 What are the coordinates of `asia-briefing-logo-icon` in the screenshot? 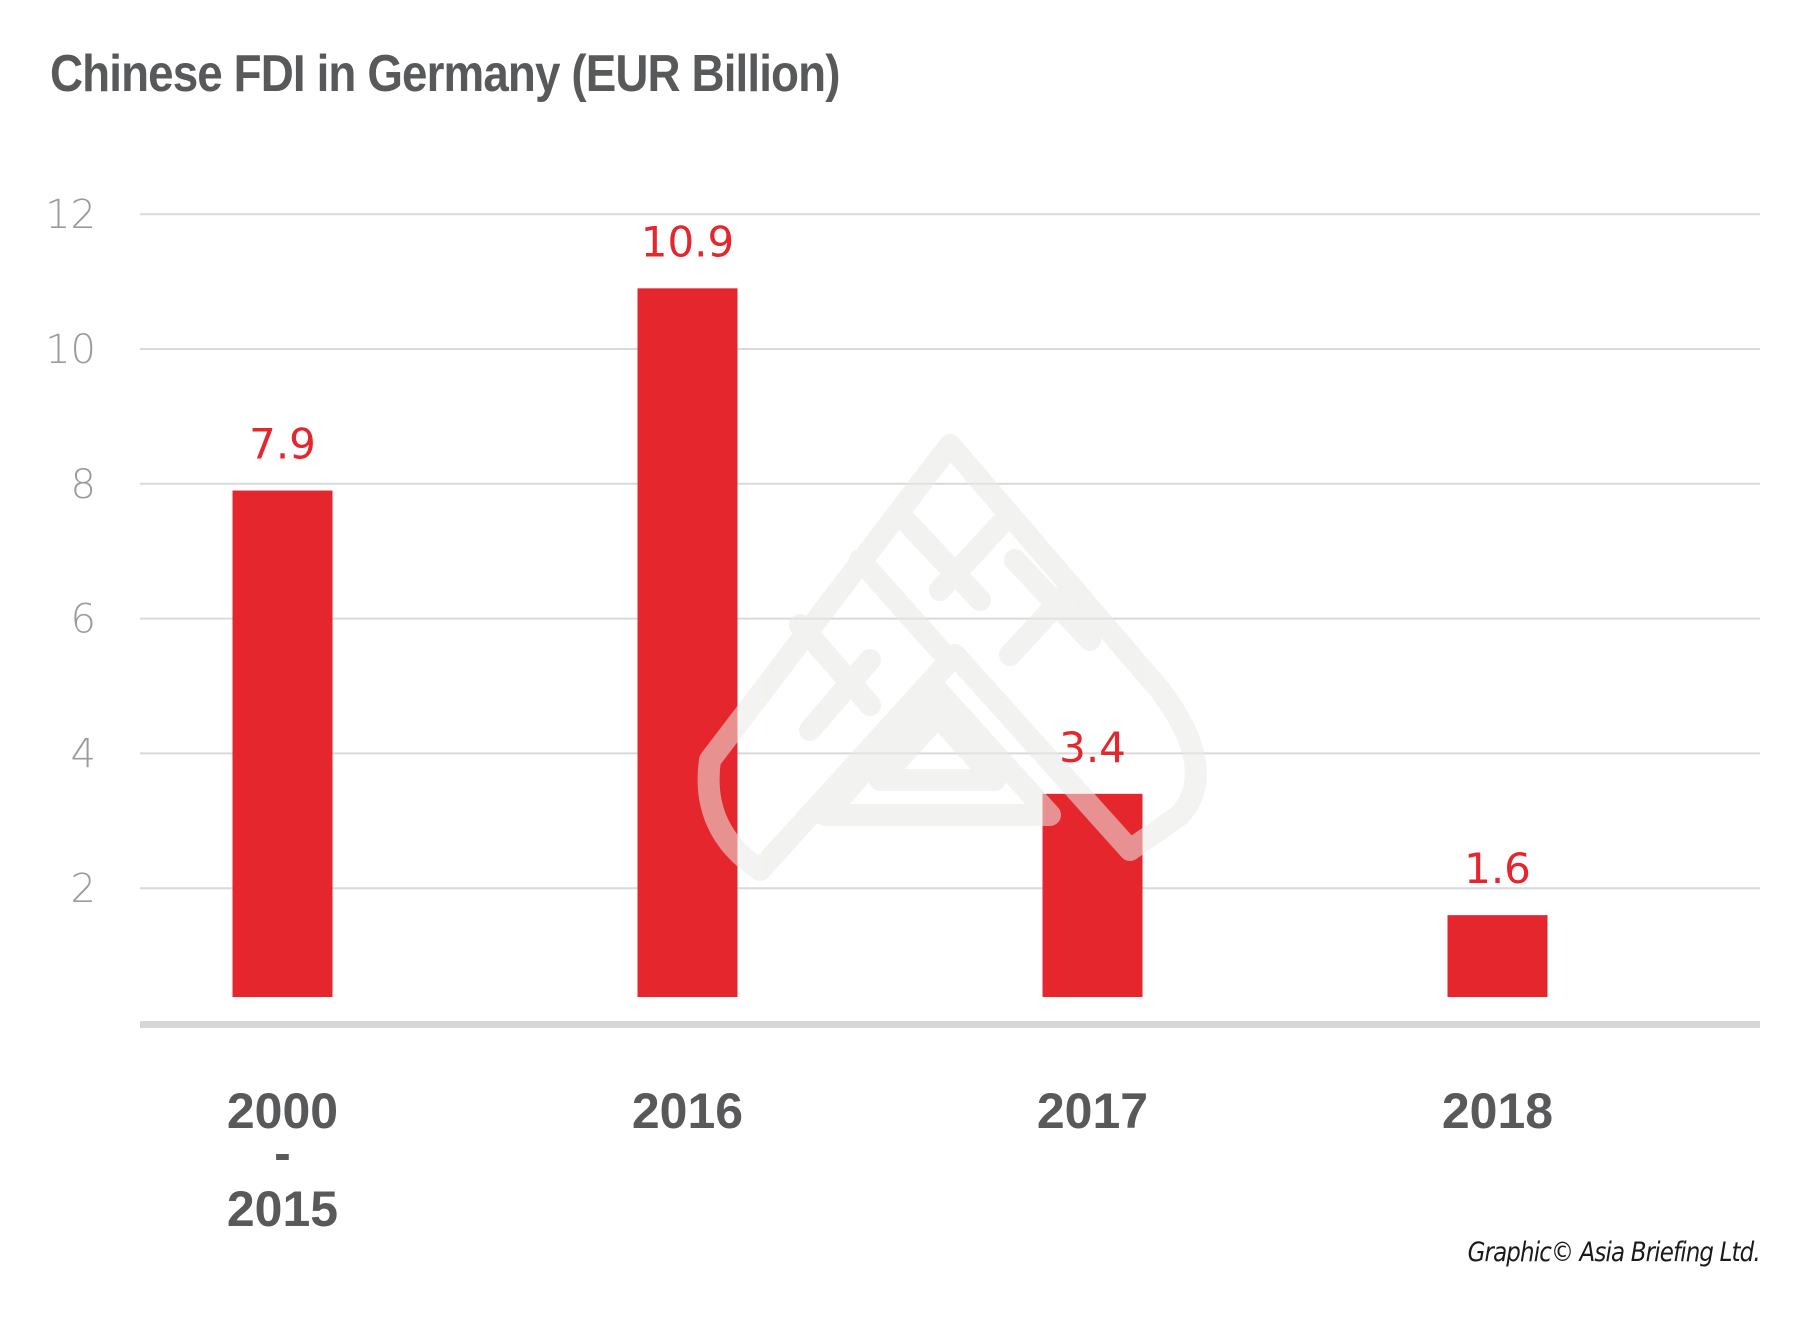 It's located at (952, 657).